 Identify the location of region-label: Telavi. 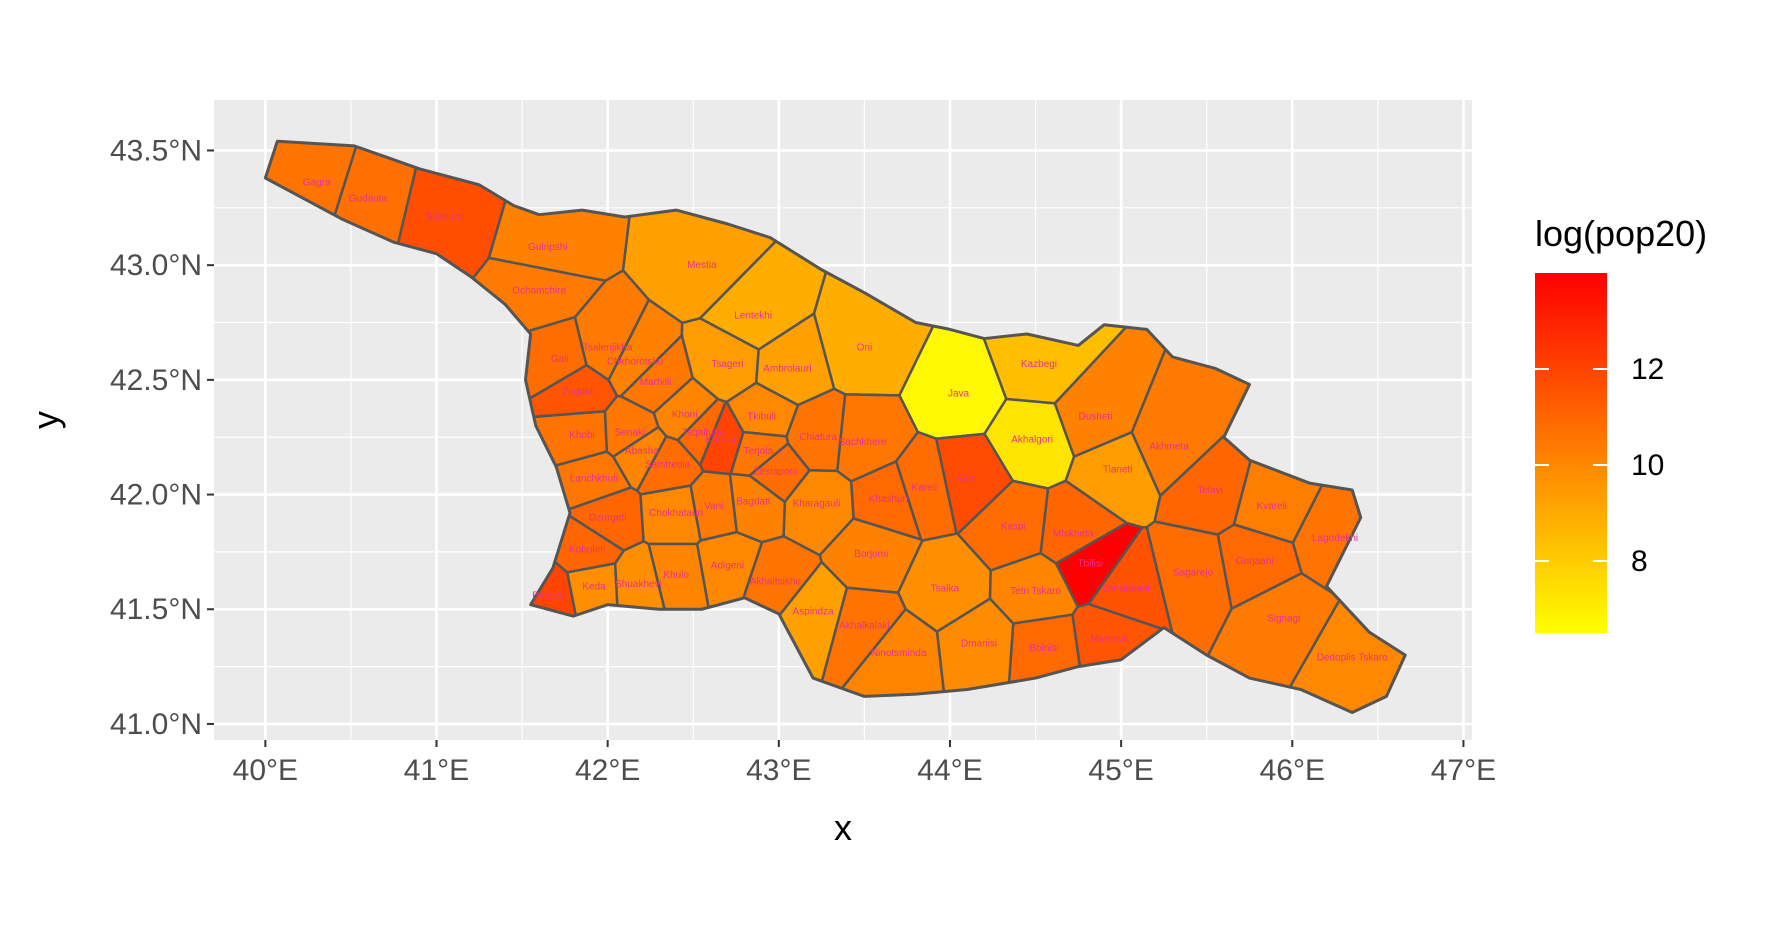
(1210, 490).